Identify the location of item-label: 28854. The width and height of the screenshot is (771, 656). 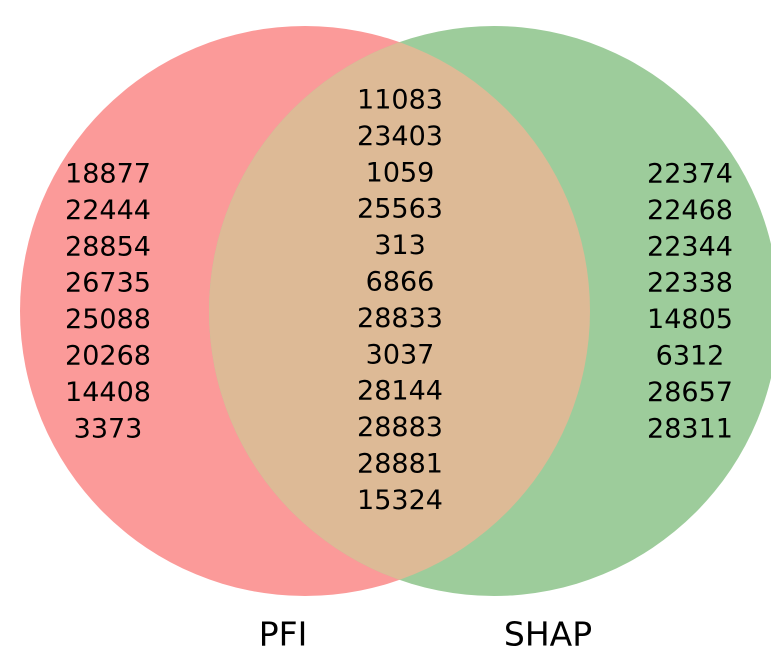
(108, 246).